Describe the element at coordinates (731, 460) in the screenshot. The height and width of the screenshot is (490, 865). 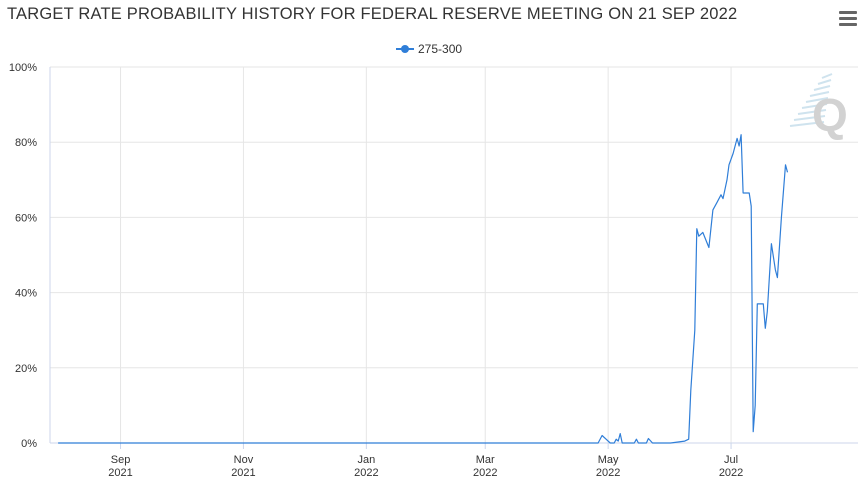
I see `x-tick-label: Jul` at that location.